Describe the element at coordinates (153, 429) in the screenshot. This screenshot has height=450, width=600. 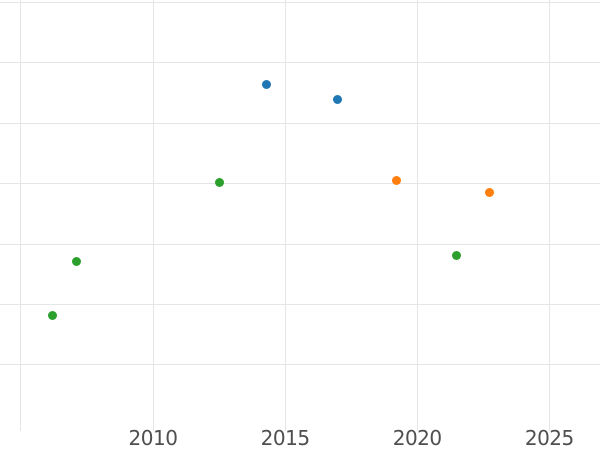
I see `x-tick-mark-2010` at that location.